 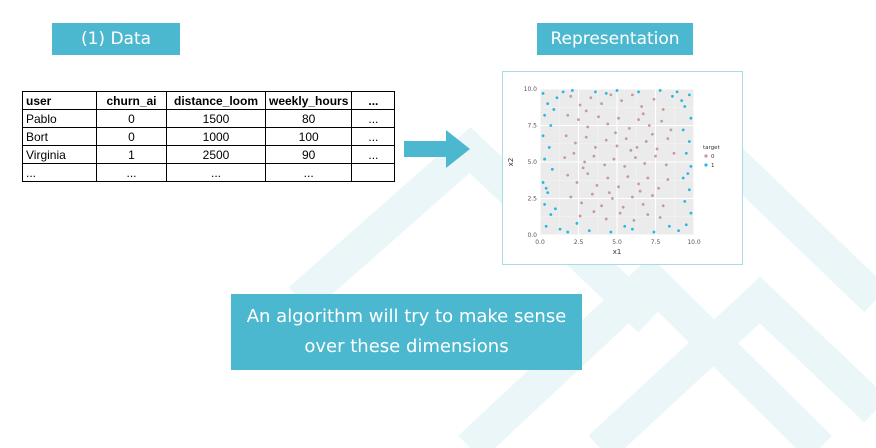 I want to click on representation-section-label: Representation, so click(x=615, y=39).